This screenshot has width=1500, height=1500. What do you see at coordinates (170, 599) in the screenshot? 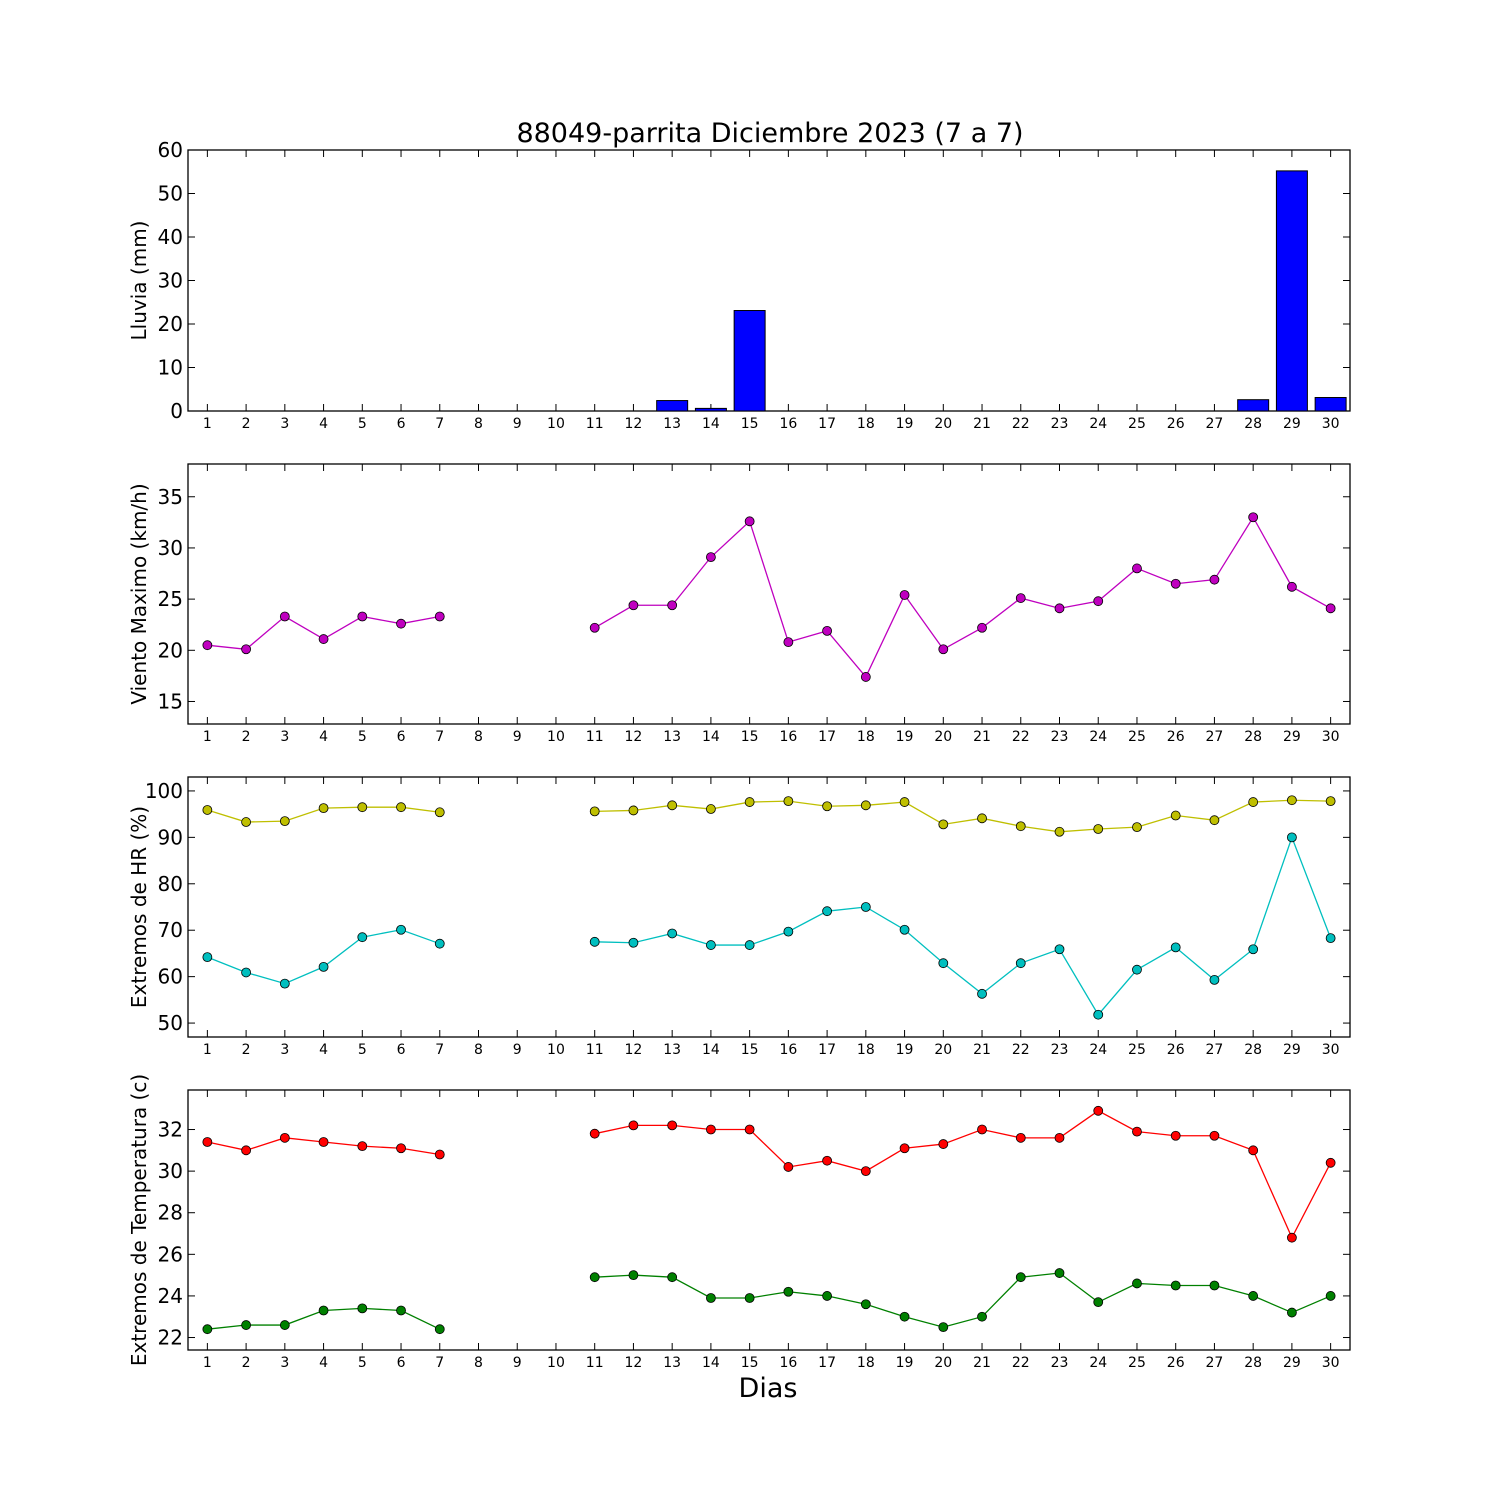
I see `y-tick-label: 25` at bounding box center [170, 599].